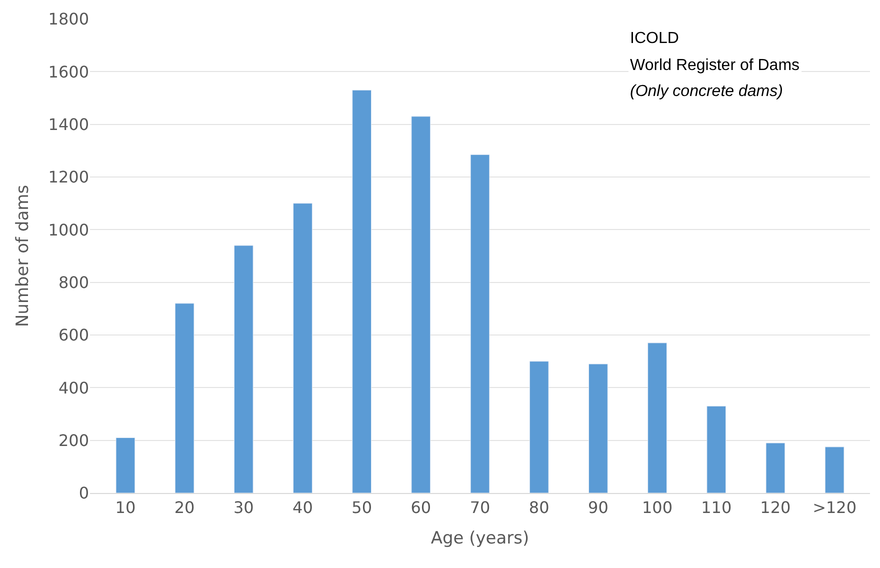 This screenshot has width=880, height=568. What do you see at coordinates (362, 508) in the screenshot?
I see `x-tick-label: 50` at bounding box center [362, 508].